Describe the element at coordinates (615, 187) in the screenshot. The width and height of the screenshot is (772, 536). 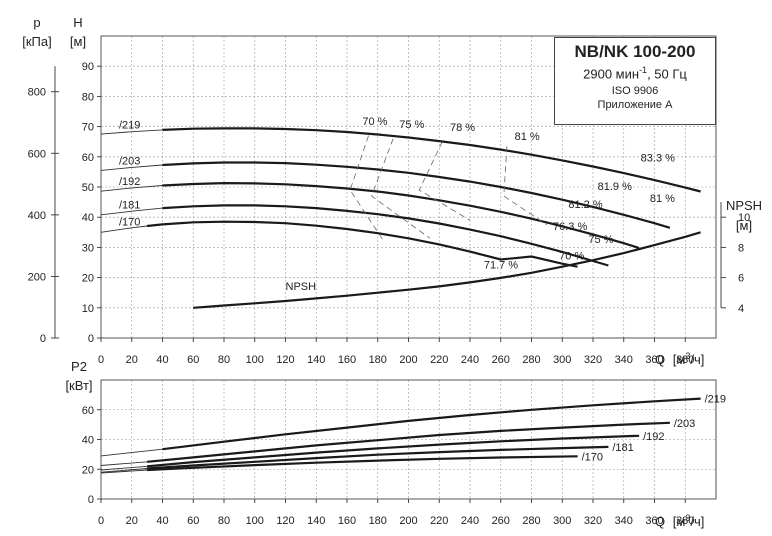
I see `efficiency-label: 81.9 %` at that location.